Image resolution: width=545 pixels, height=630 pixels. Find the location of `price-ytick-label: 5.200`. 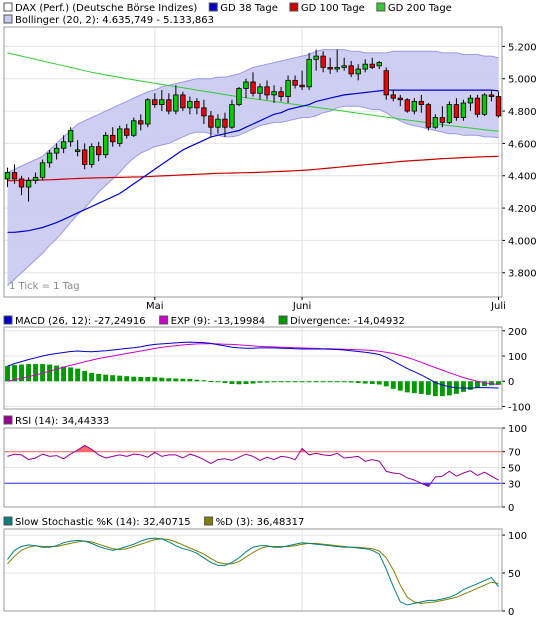

price-ytick-label: 5.200 is located at coordinates (522, 47).